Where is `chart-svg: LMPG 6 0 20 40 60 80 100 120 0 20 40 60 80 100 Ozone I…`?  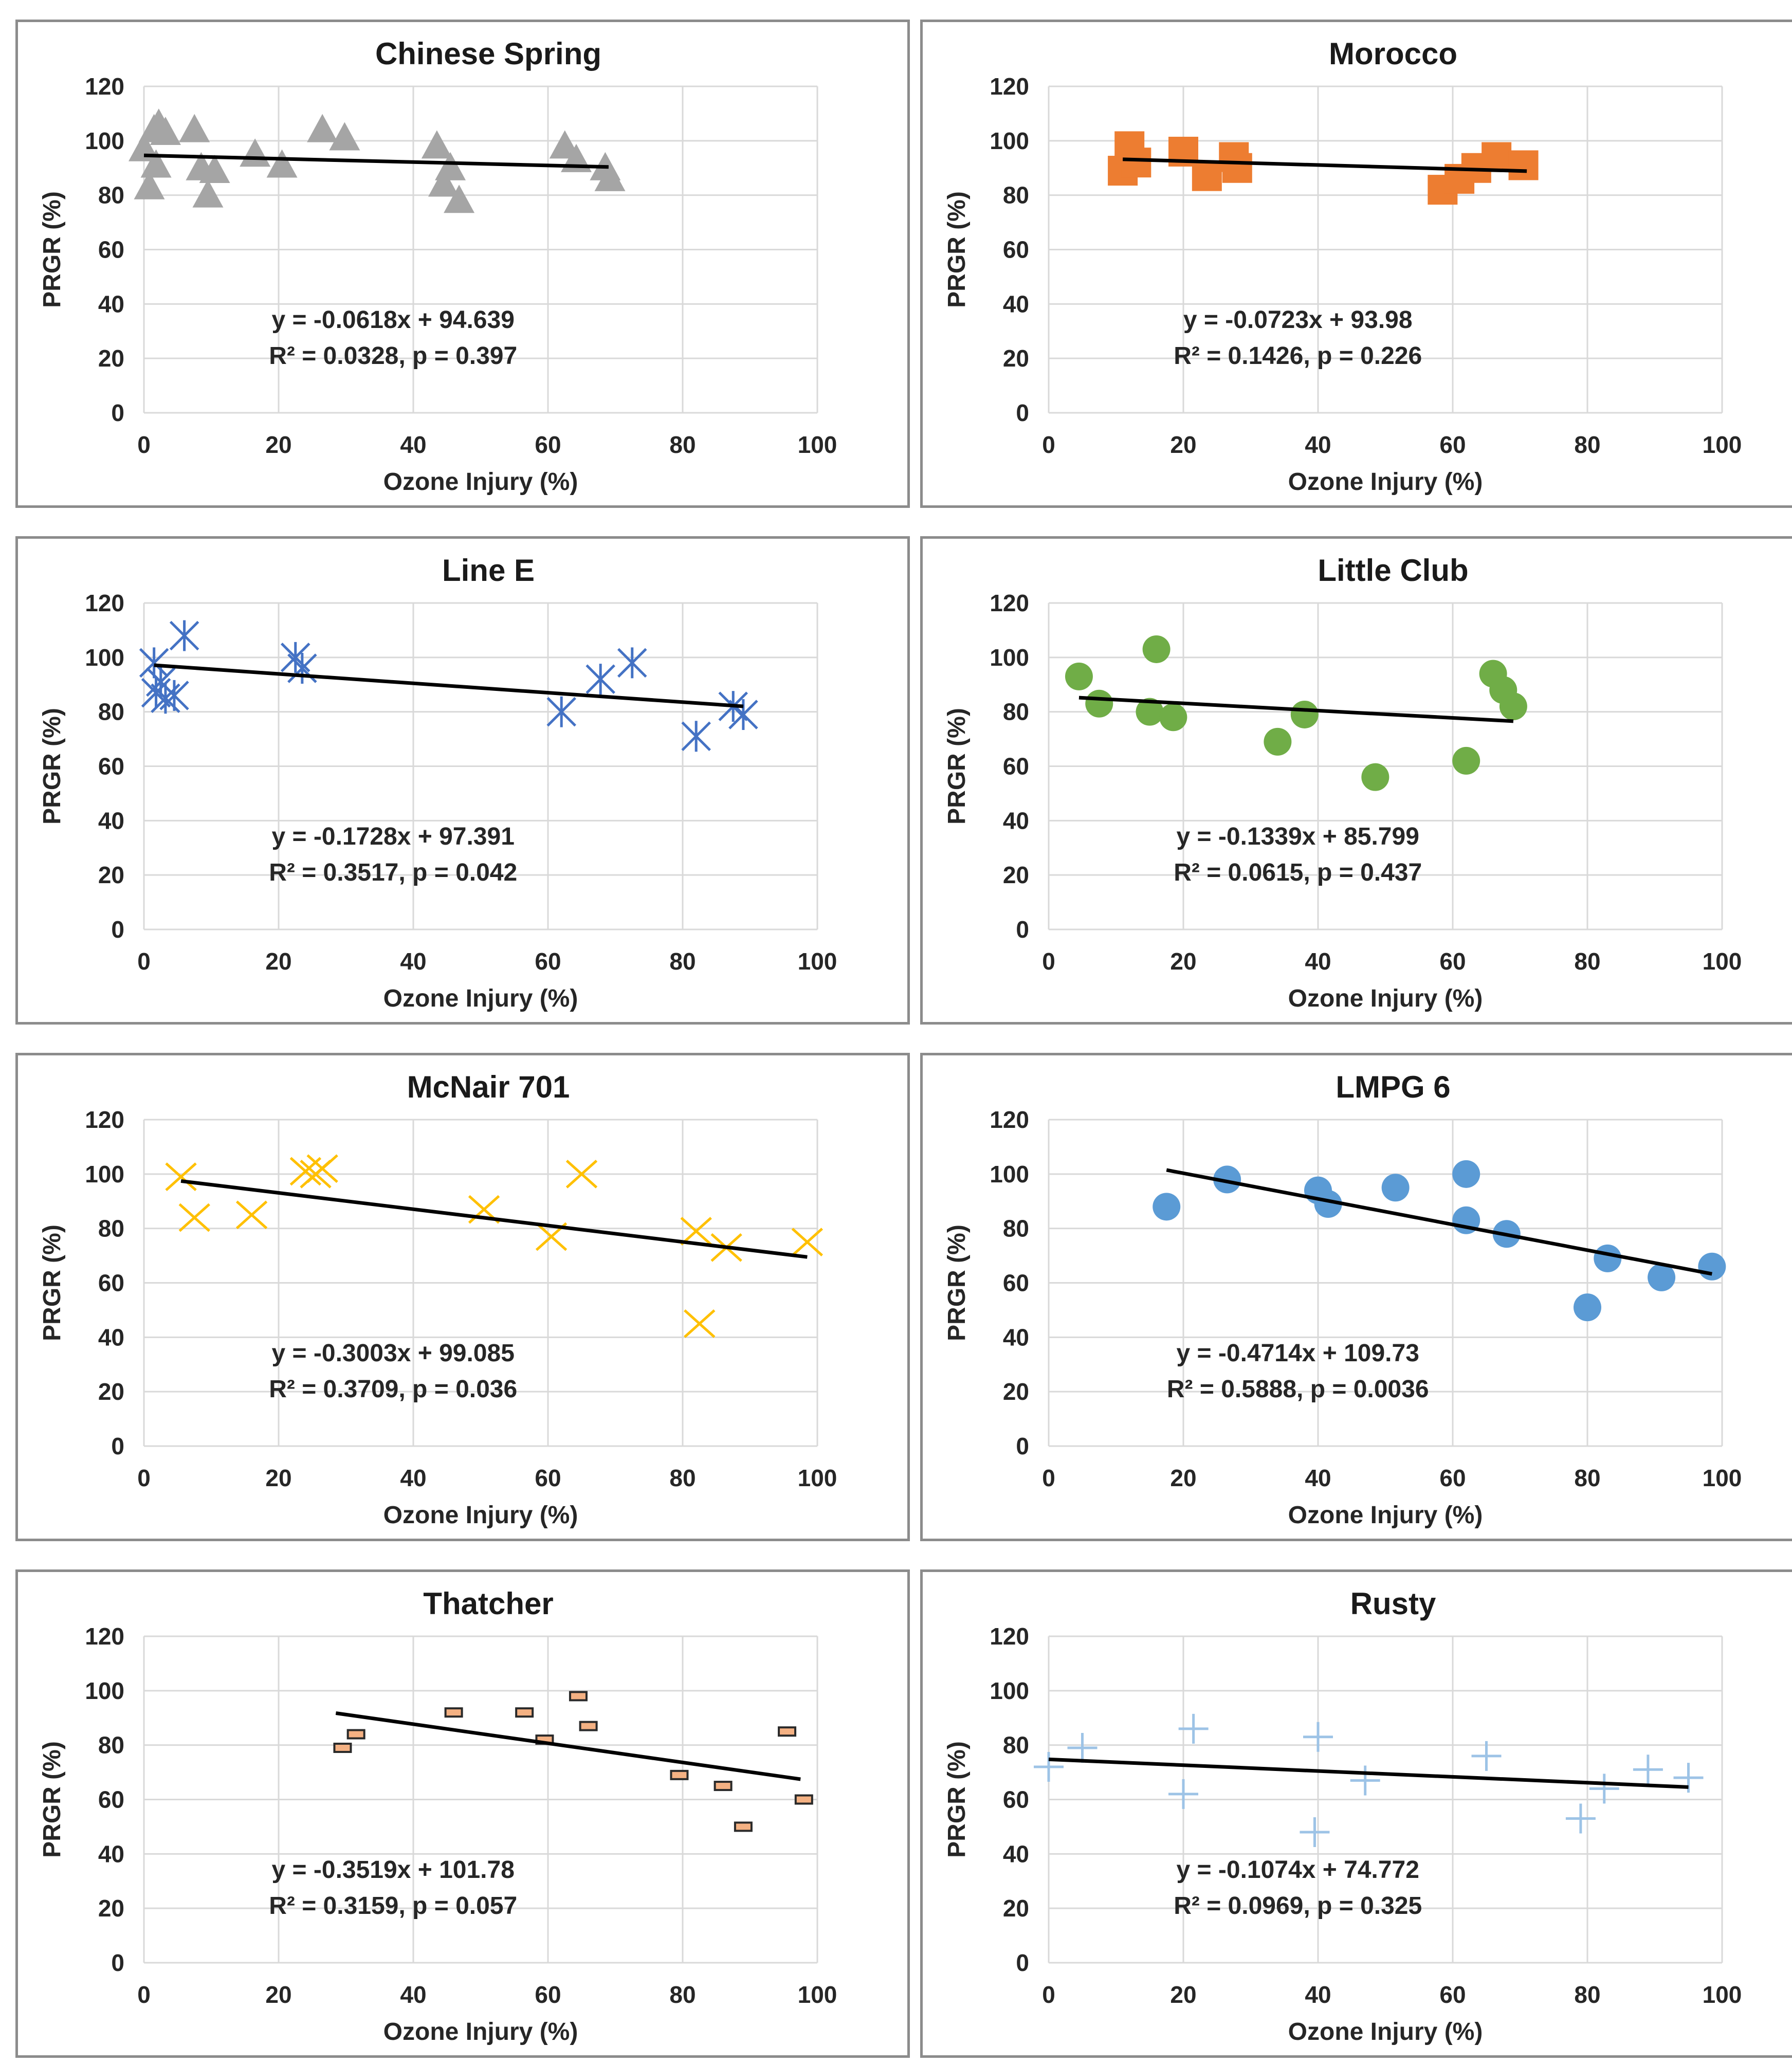
chart-svg: LMPG 6 0 20 40 60 80 100 120 0 20 40 60 80 100 Ozone I… is located at coordinates (1342, 1299).